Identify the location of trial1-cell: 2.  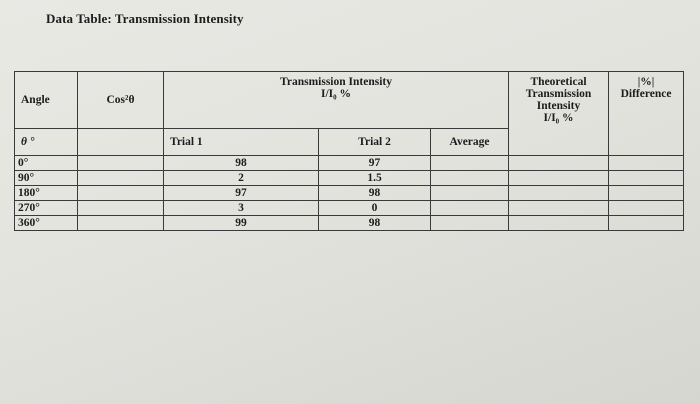
(241, 178).